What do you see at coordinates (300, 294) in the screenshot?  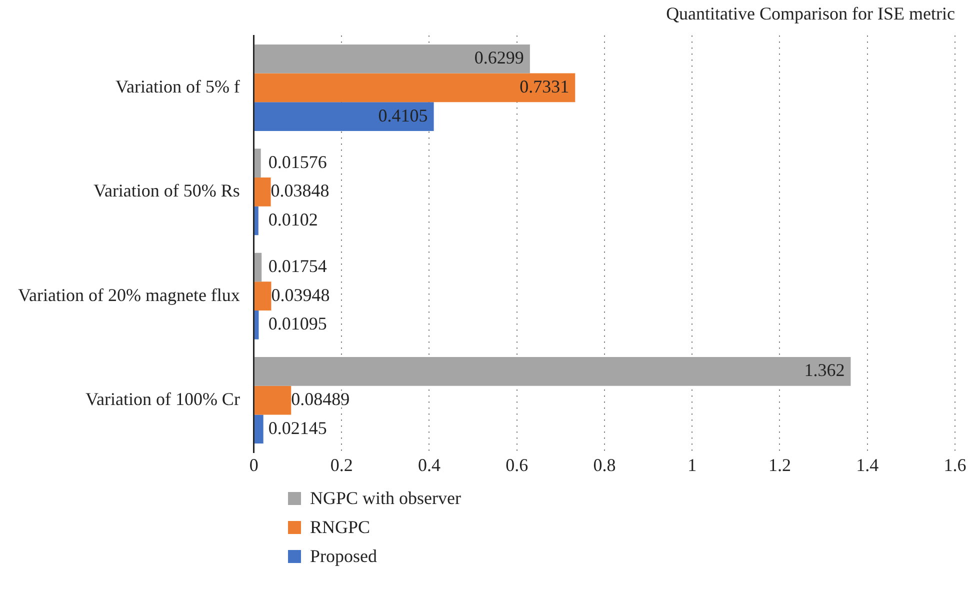 I see `data-label: 0.03948` at bounding box center [300, 294].